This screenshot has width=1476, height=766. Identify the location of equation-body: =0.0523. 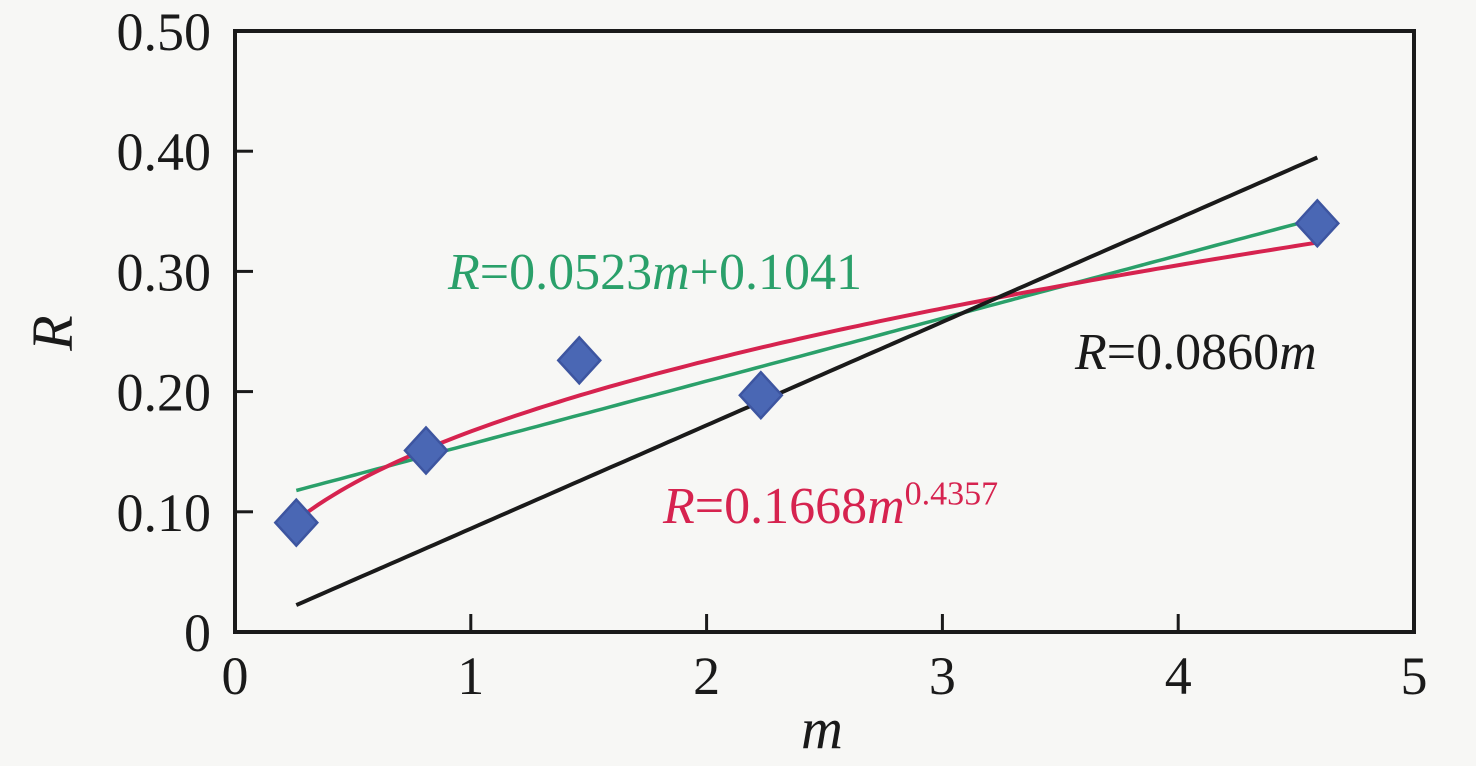
(566, 272).